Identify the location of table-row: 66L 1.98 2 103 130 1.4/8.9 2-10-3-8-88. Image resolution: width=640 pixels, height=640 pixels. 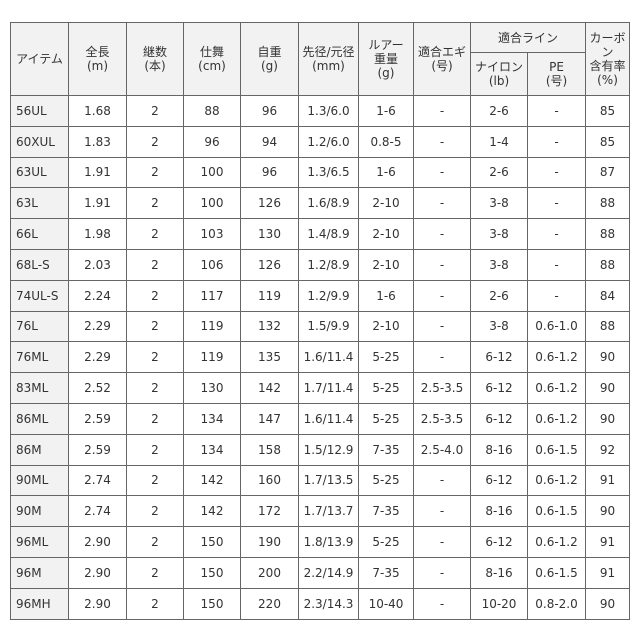
(320, 234).